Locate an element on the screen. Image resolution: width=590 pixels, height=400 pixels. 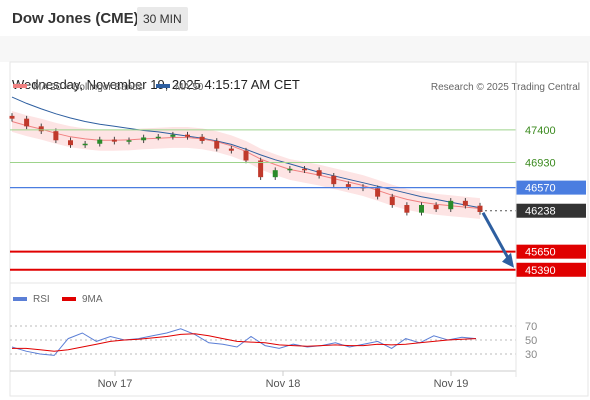
x-axis-ticks: Nov 17 Nov 18 Nov 19 is located at coordinates (283, 380).